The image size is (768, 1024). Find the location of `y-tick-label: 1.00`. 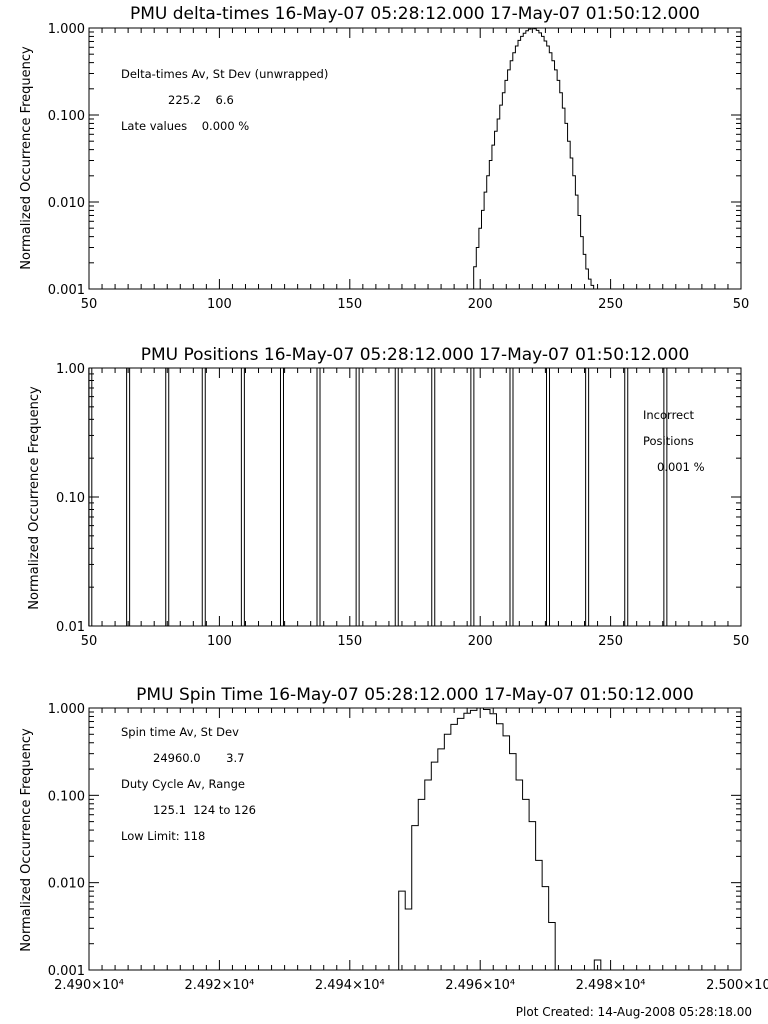

y-tick-label: 1.00 is located at coordinates (70, 369).